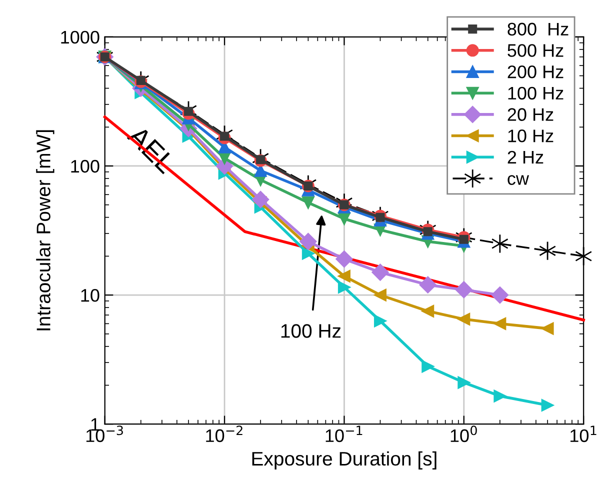  I want to click on legend-label: 2 Hz, so click(526, 157).